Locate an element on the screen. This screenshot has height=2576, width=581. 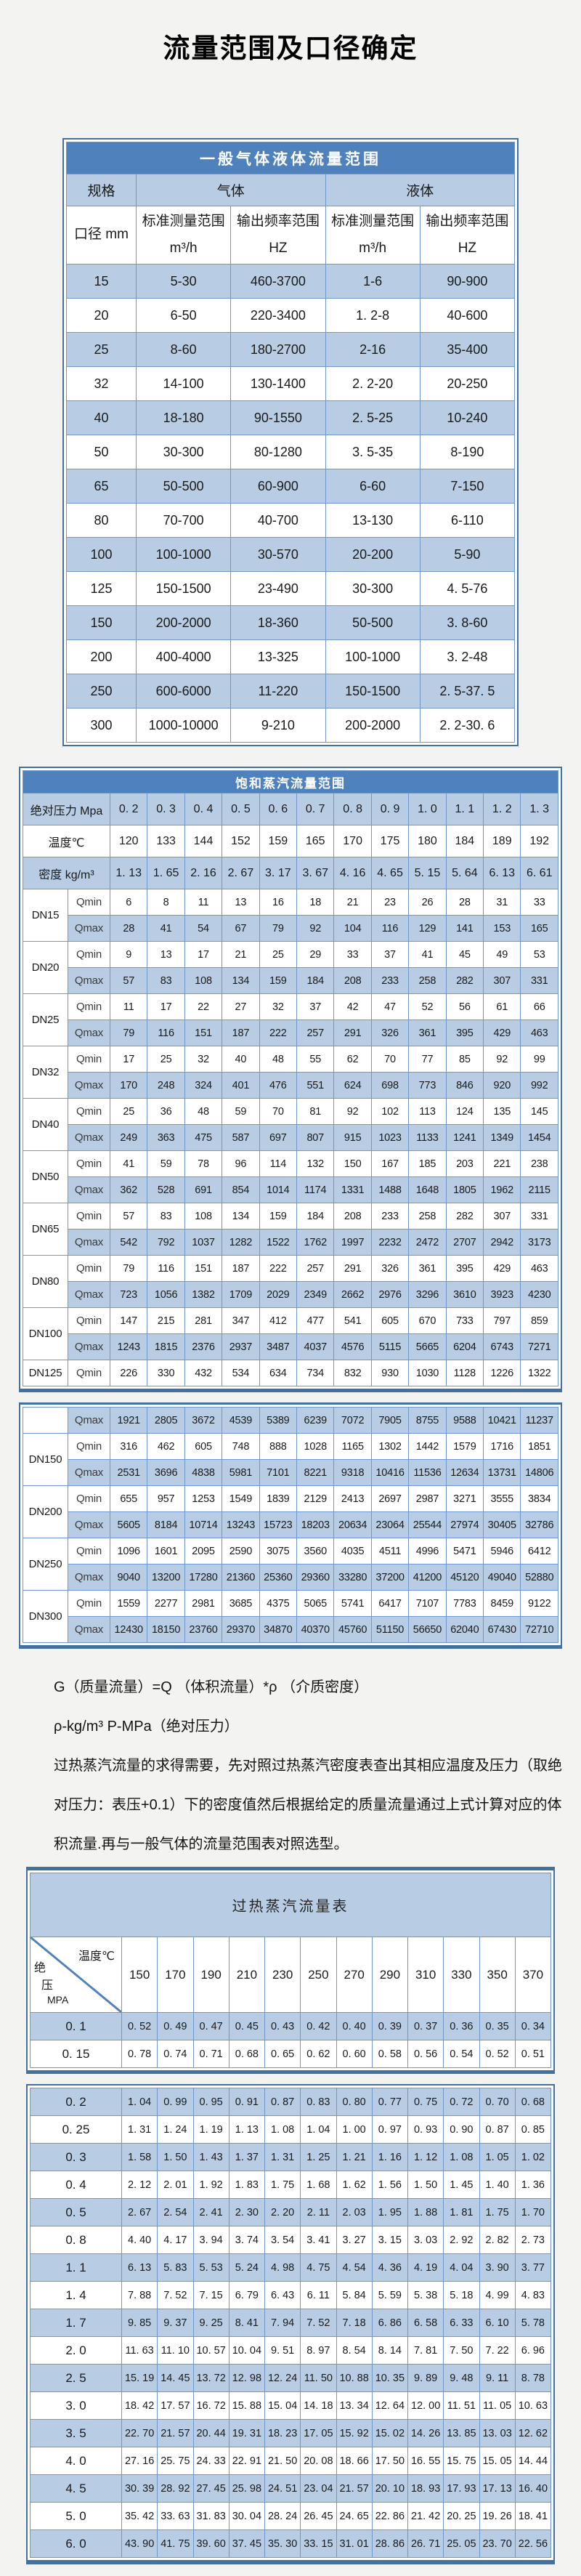
flow-value-cell: 854 is located at coordinates (241, 1190).